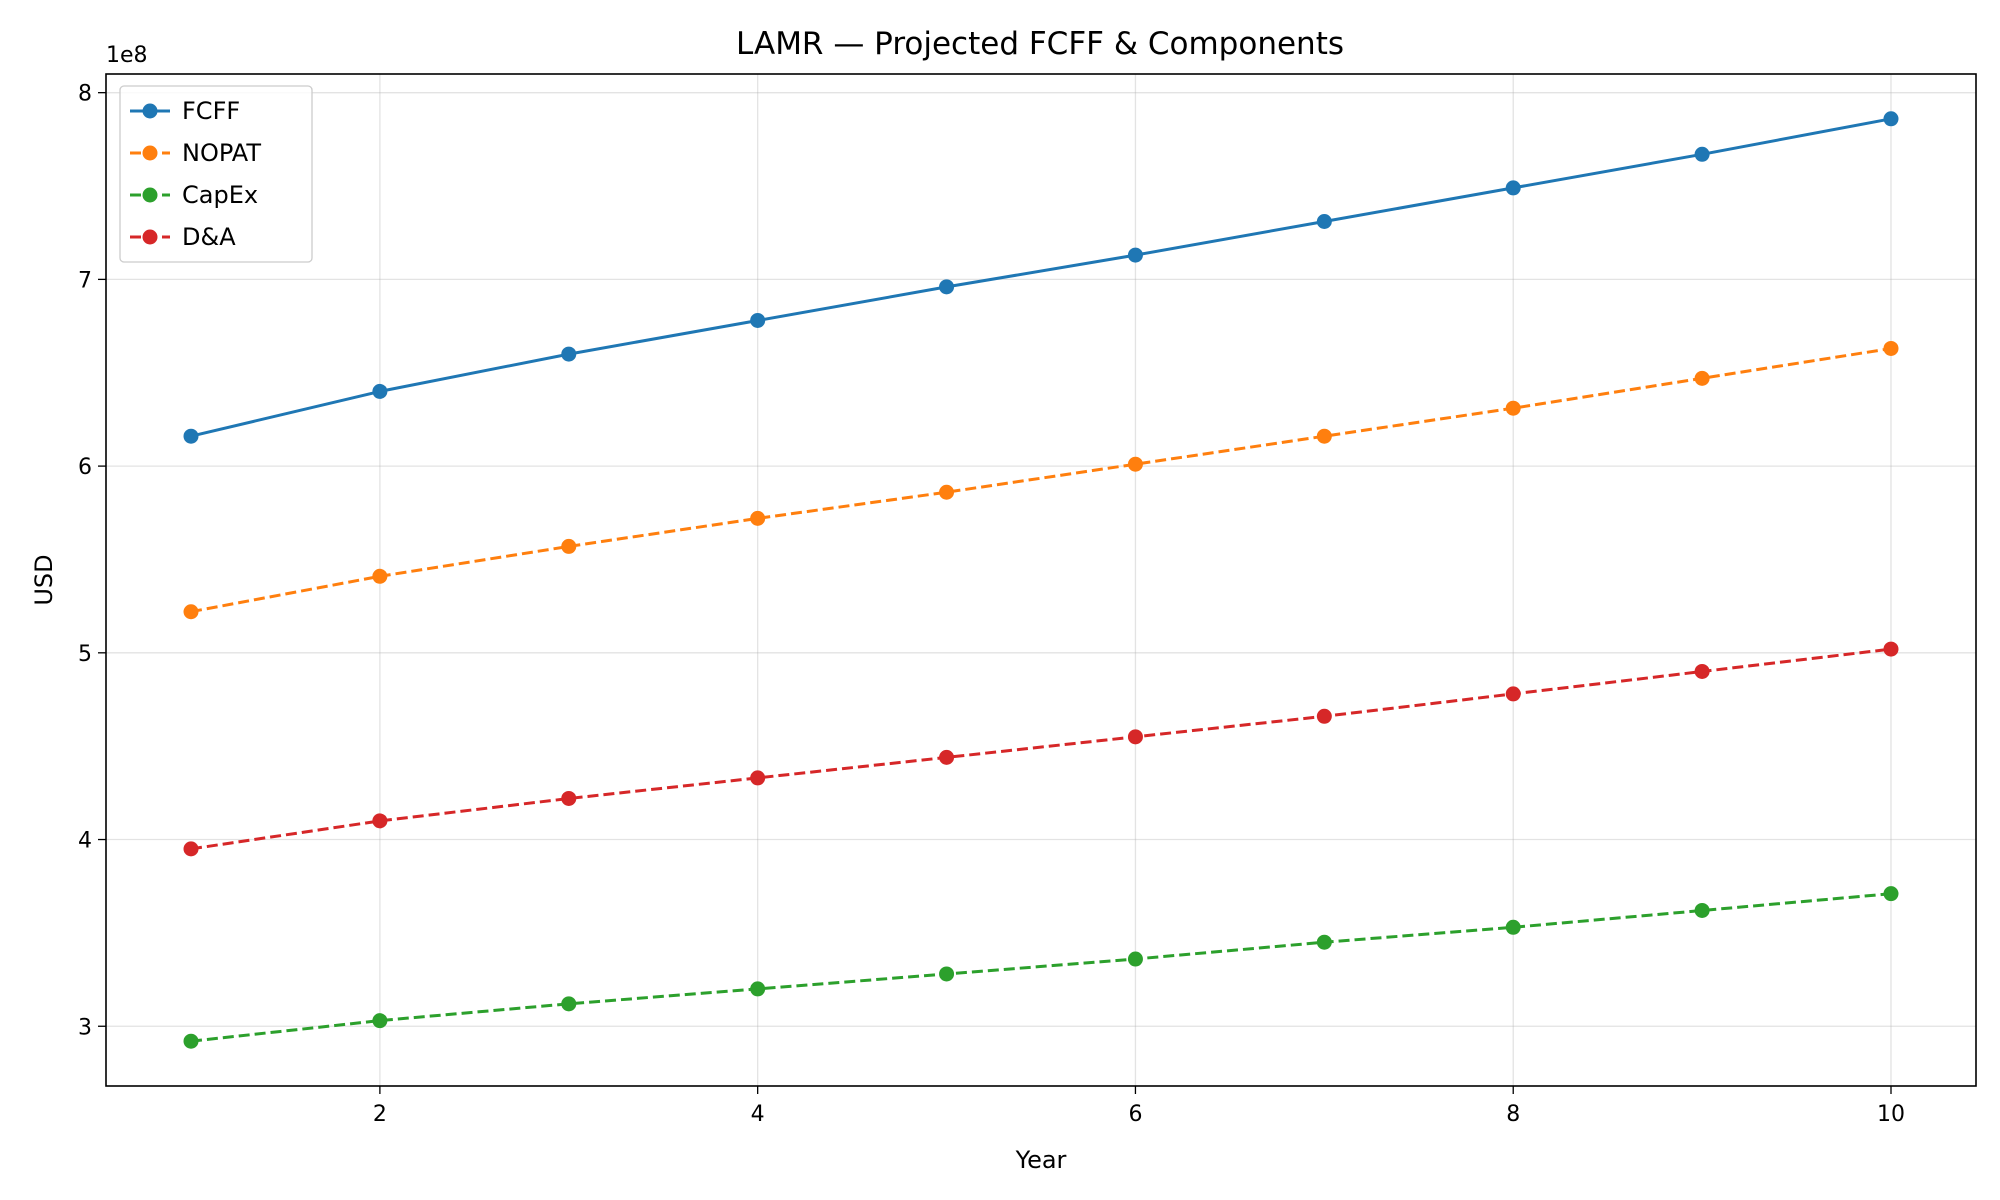 This screenshot has width=2000, height=1200. Describe the element at coordinates (85, 1027) in the screenshot. I see `y-tick-label: 3` at that location.